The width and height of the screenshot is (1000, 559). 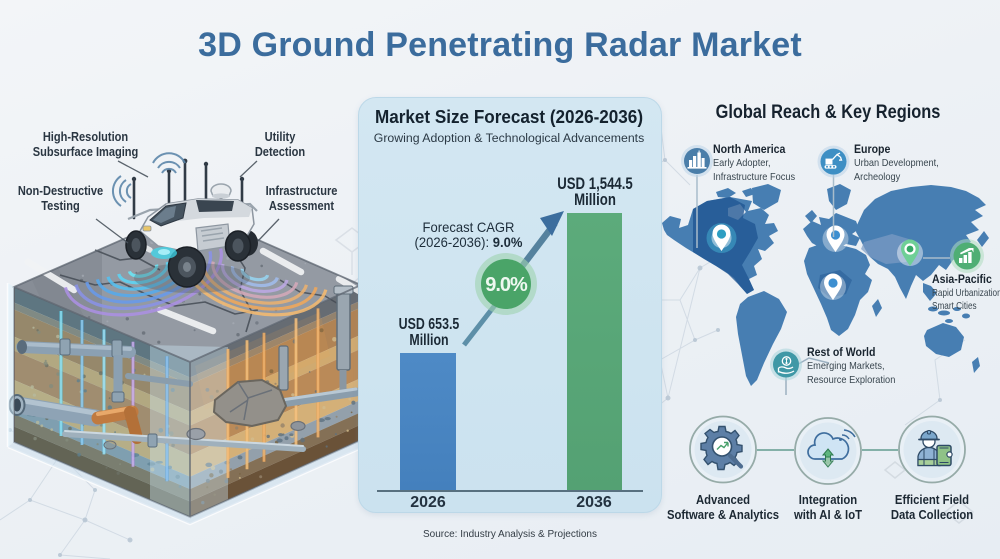 I want to click on svg-text: 9.0%, so click(x=506, y=285).